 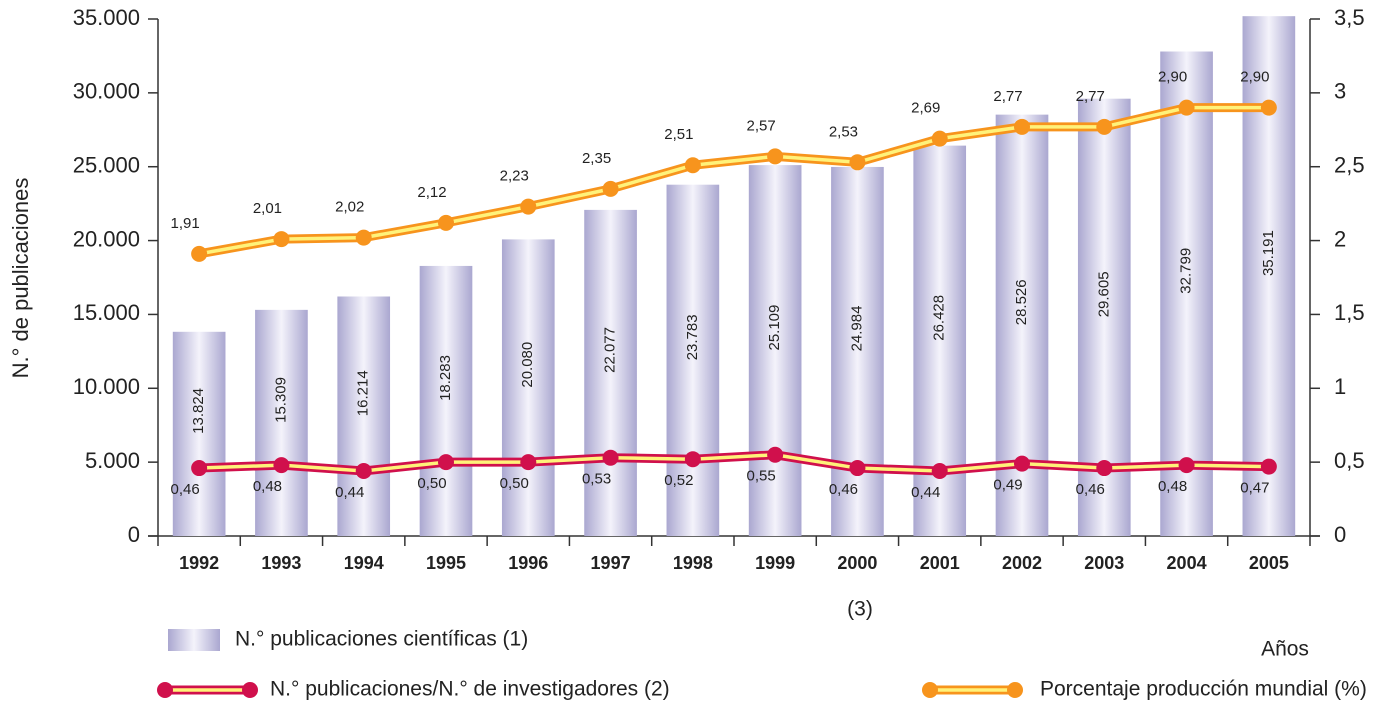 What do you see at coordinates (106, 386) in the screenshot?
I see `y-tick-label: 10.000` at bounding box center [106, 386].